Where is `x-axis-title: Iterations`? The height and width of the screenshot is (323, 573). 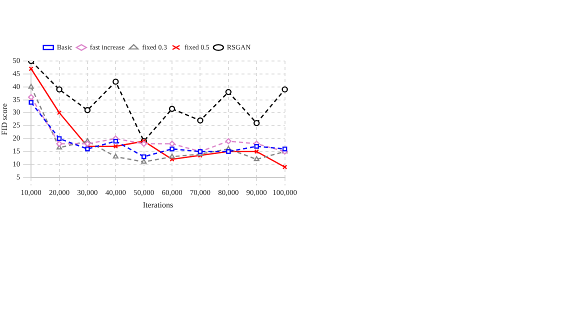
x-axis-title: Iterations is located at coordinates (158, 205).